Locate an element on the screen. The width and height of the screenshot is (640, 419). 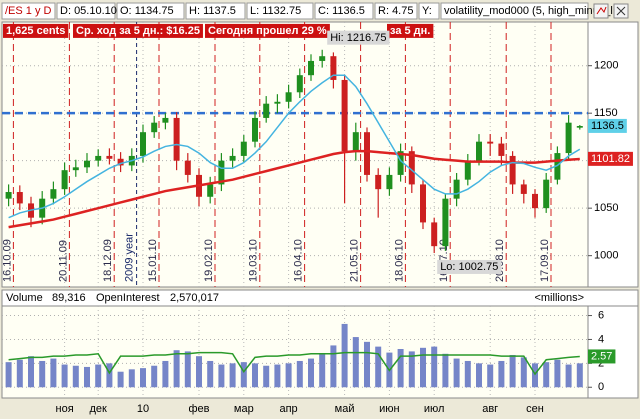
lo-label-value: 1002.75 is located at coordinates (479, 267).